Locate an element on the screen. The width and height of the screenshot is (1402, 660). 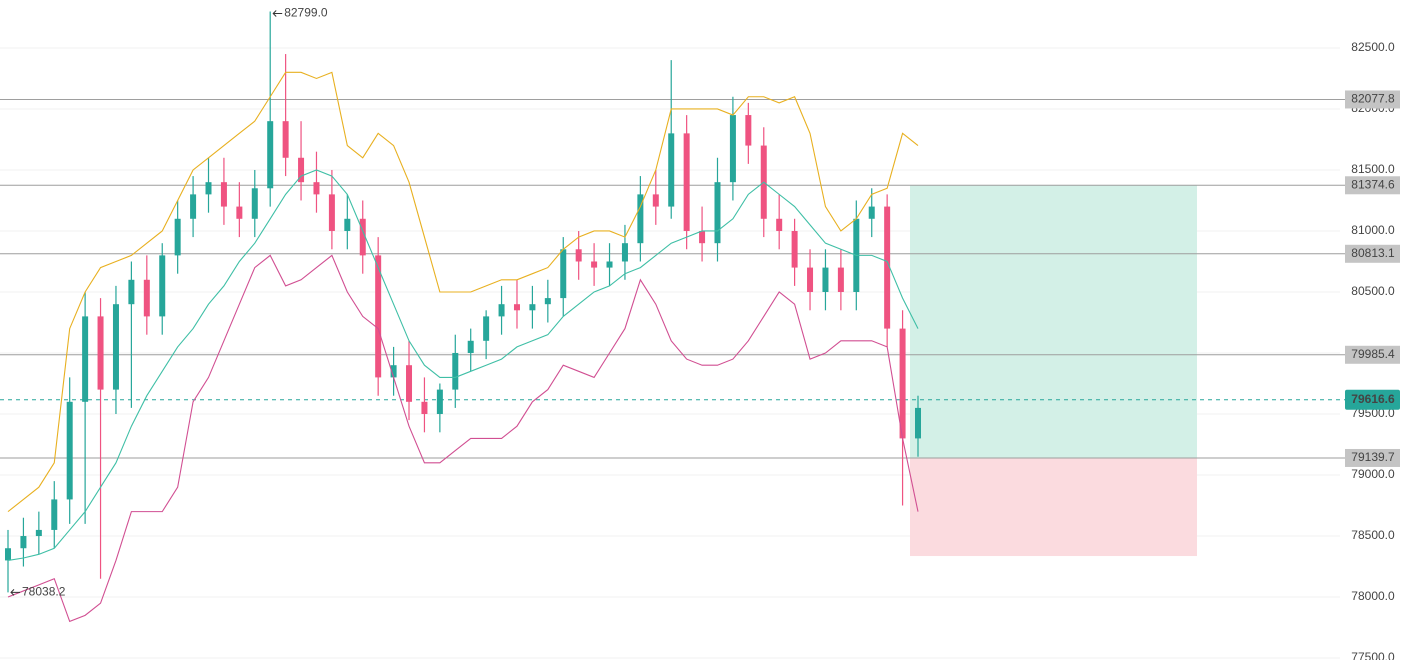
level-label: 79985.4 is located at coordinates (1373, 354).